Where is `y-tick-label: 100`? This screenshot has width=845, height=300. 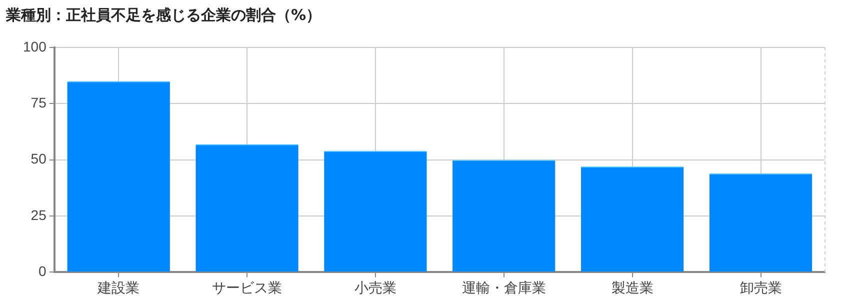 y-tick-label: 100 is located at coordinates (35, 46).